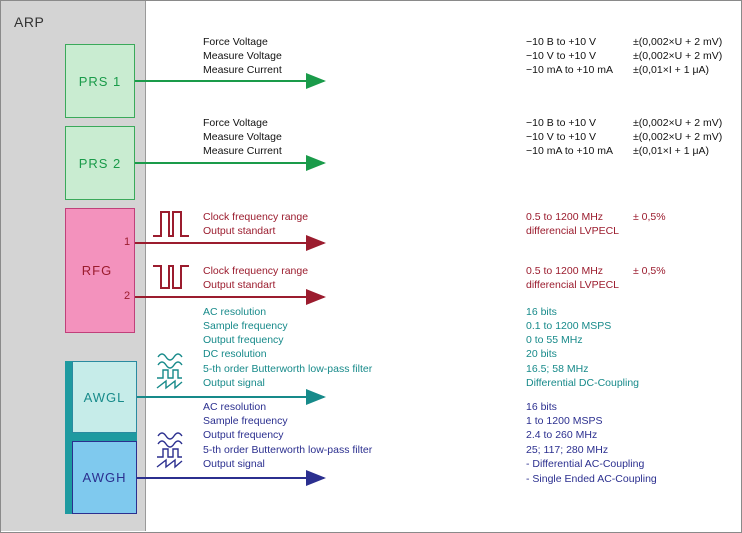  What do you see at coordinates (235, 123) in the screenshot?
I see `prs2-row-label: Force Voltage` at bounding box center [235, 123].